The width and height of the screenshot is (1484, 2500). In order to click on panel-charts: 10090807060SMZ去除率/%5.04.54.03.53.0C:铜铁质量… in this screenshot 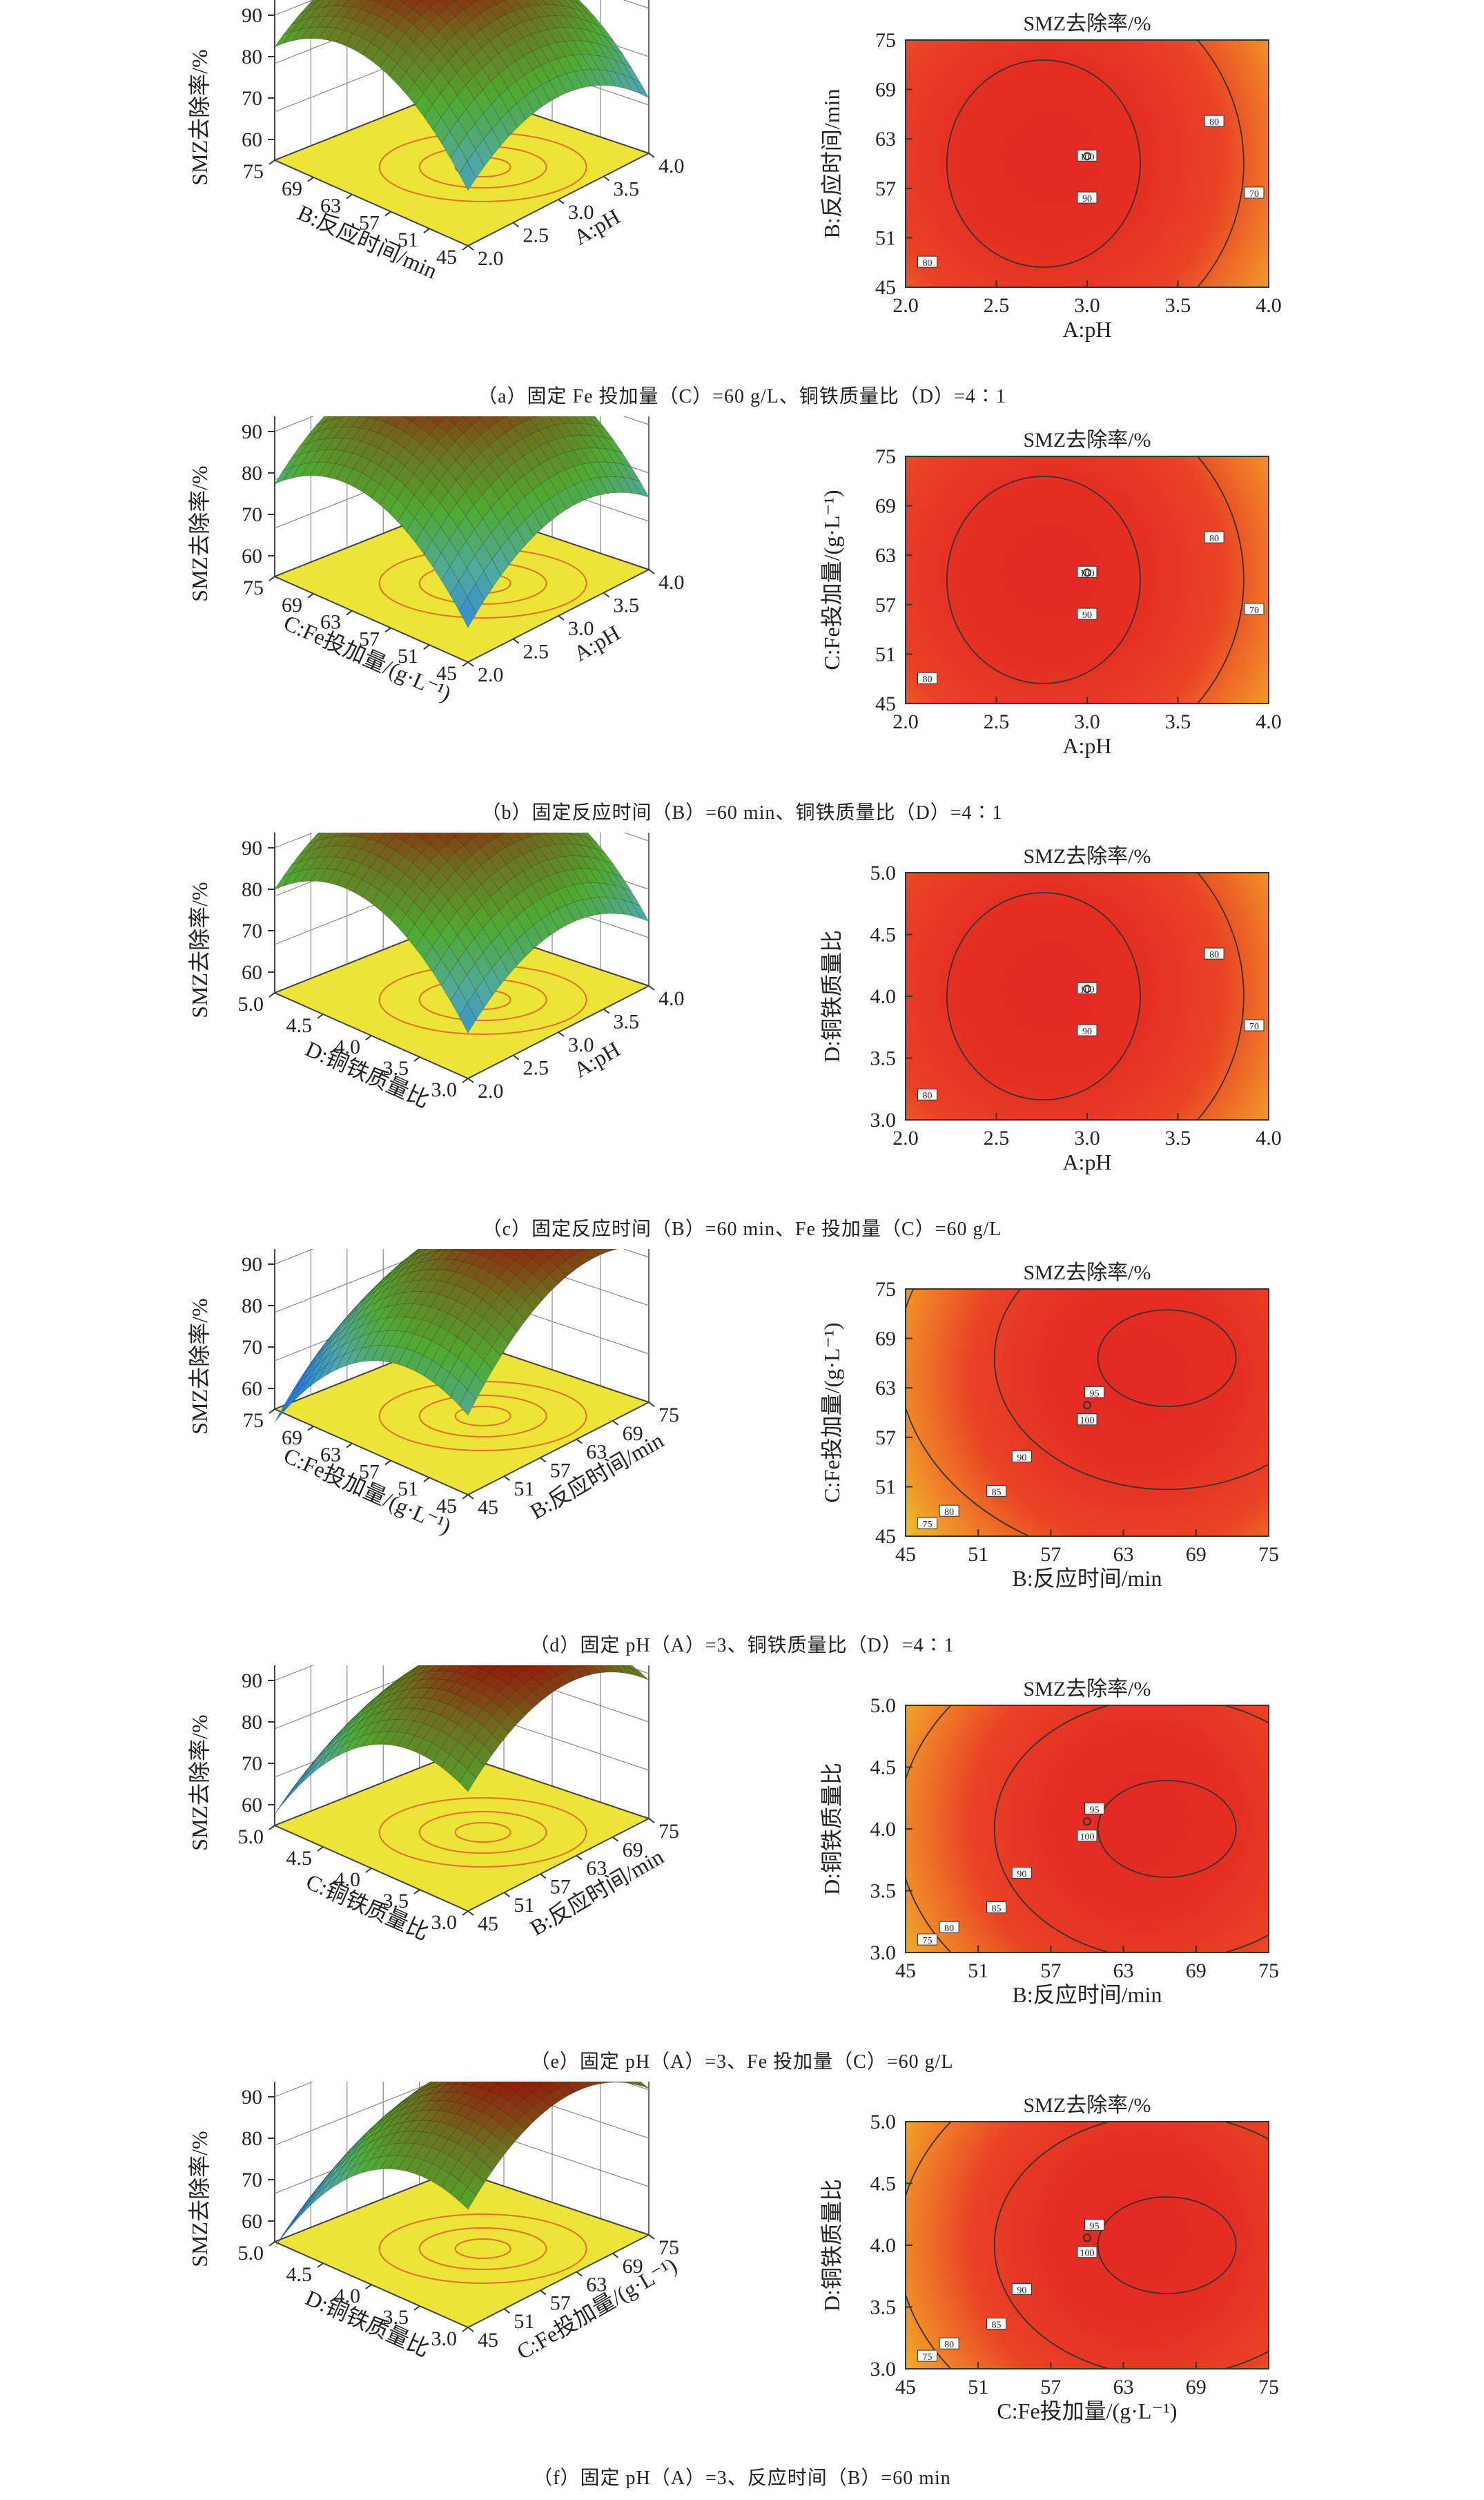, I will do `click(733, 1836)`.